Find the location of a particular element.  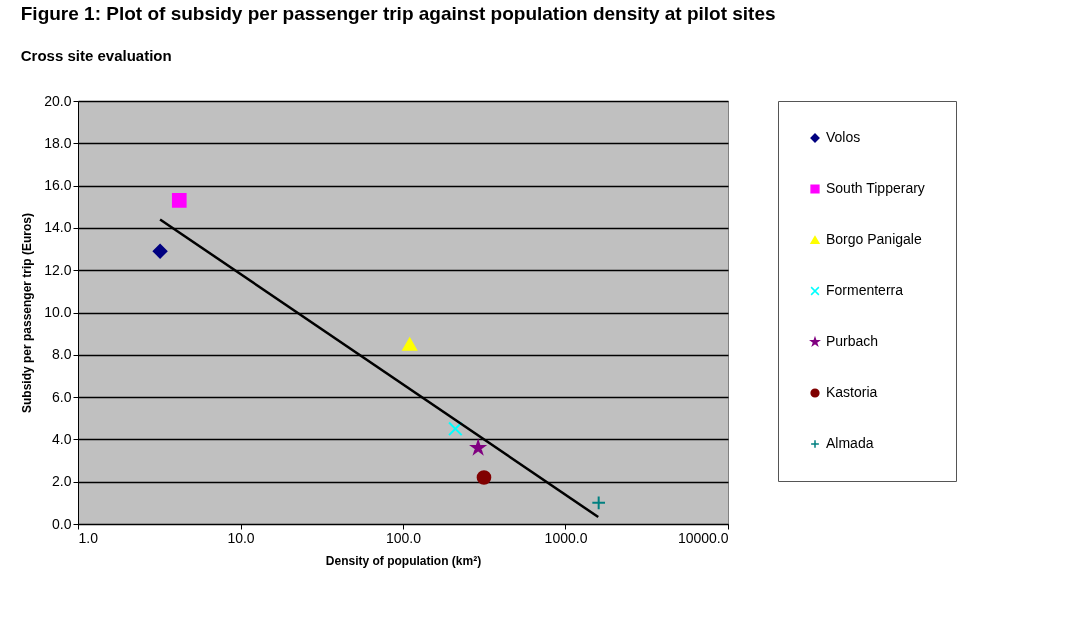

y-tick-label: 12.0 is located at coordinates (58, 269).